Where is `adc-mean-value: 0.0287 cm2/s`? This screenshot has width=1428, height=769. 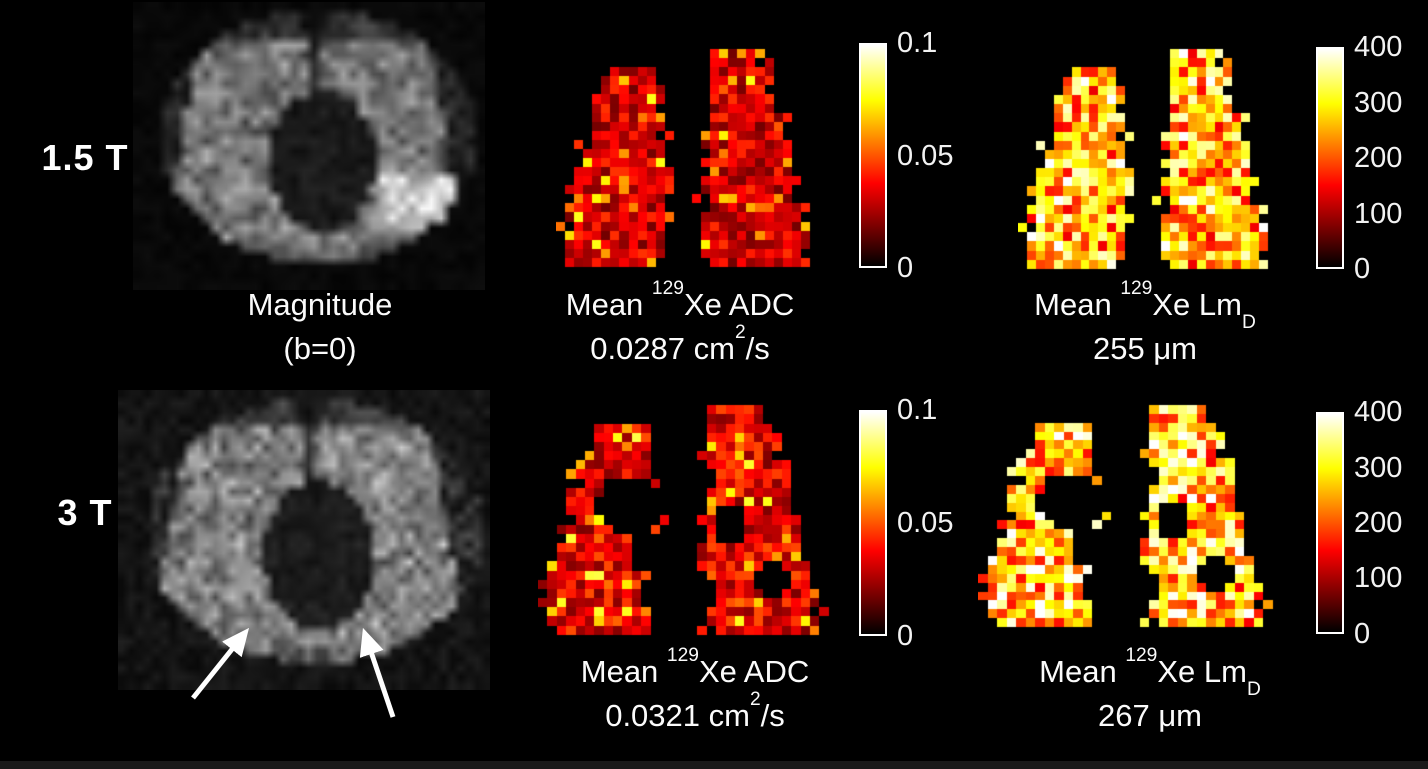 adc-mean-value: 0.0287 cm2/s is located at coordinates (680, 343).